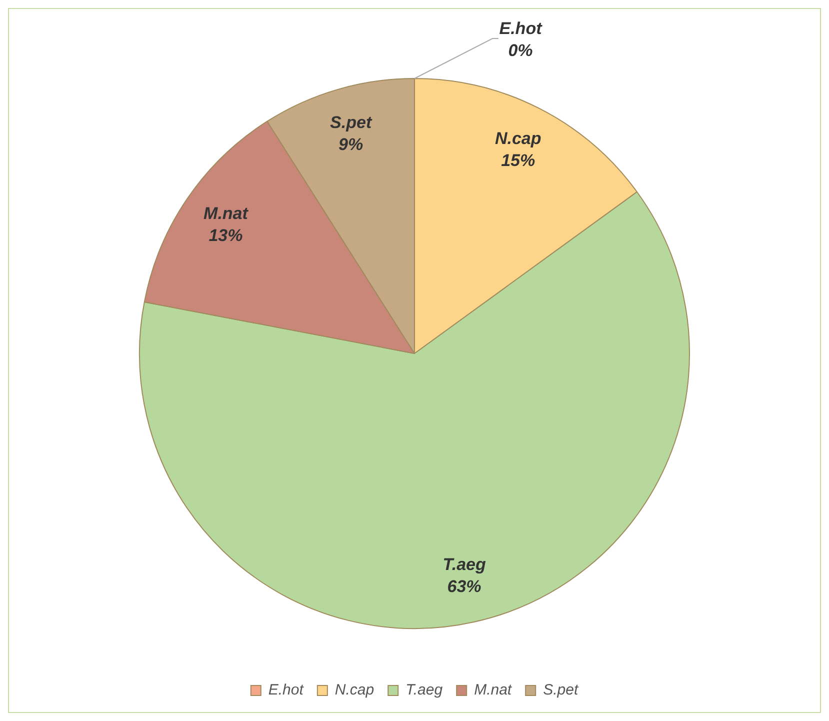 Image resolution: width=829 pixels, height=721 pixels. Describe the element at coordinates (493, 690) in the screenshot. I see `legend-label: M.nat` at that location.